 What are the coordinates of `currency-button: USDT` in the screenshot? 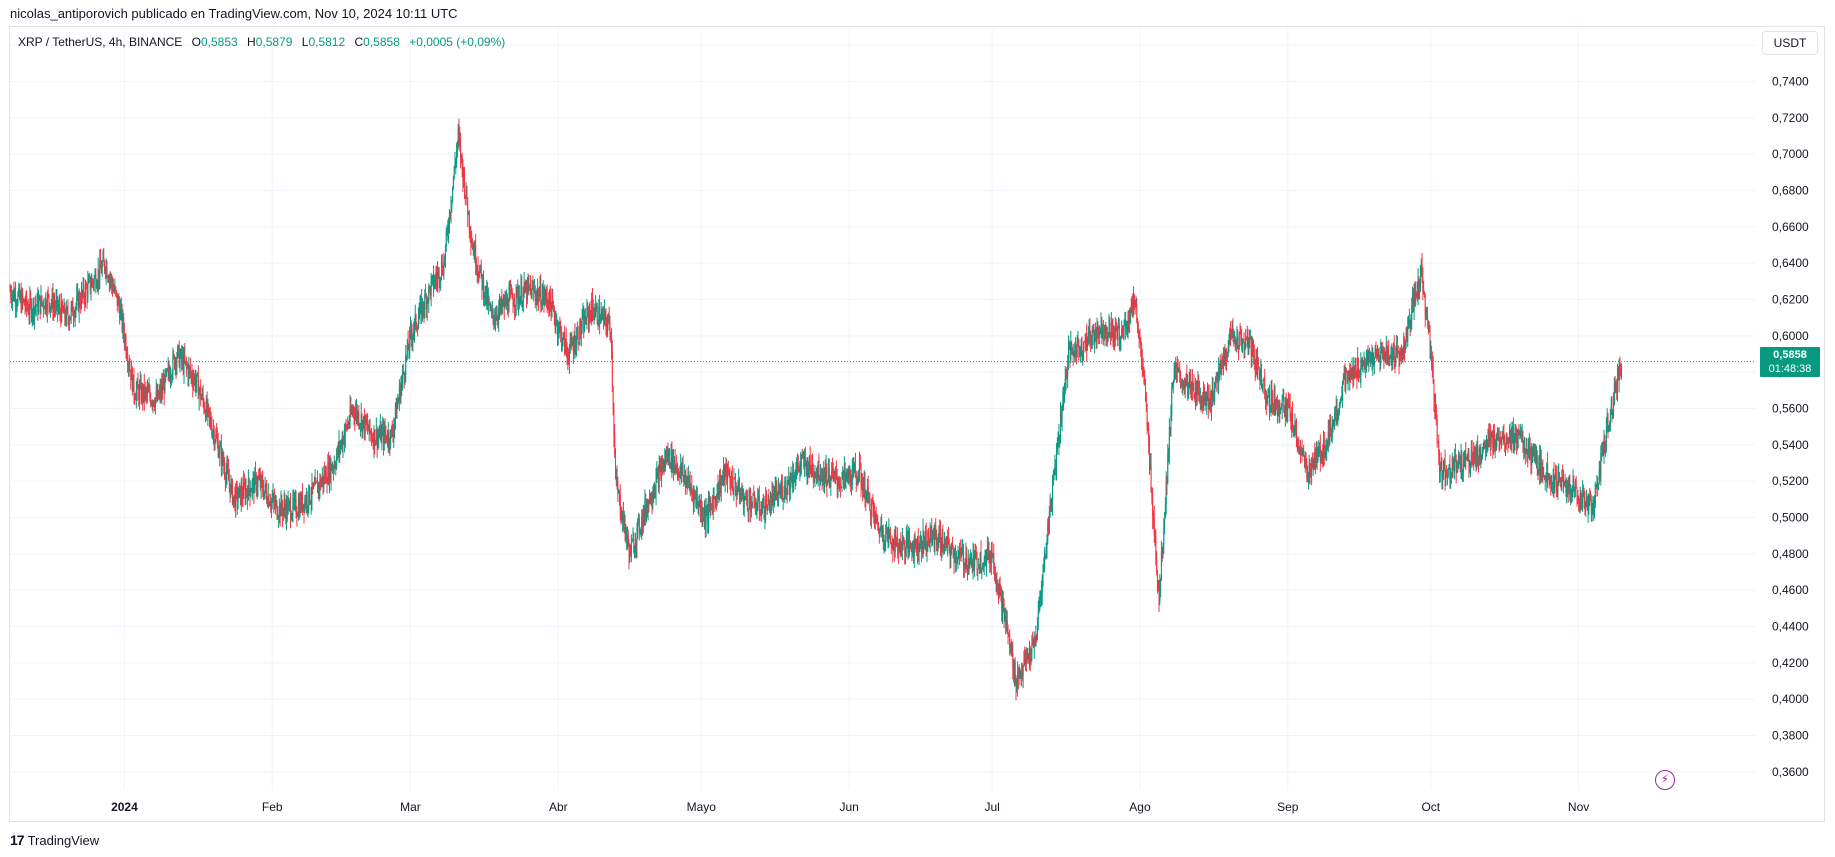 It's located at (1790, 43).